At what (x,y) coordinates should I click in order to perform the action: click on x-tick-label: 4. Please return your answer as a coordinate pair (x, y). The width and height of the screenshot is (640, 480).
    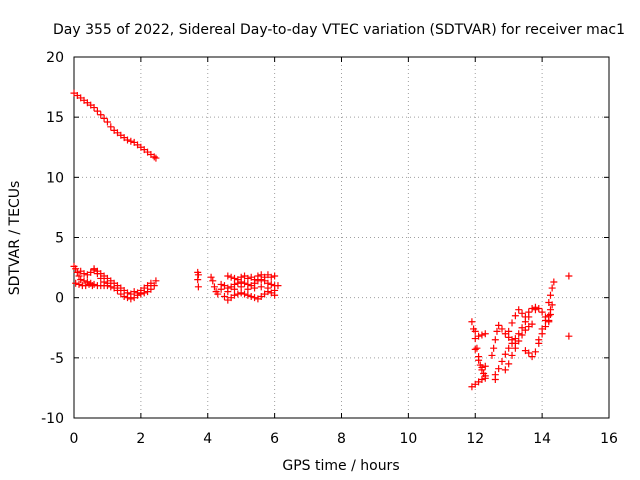
    Looking at the image, I should click on (207, 439).